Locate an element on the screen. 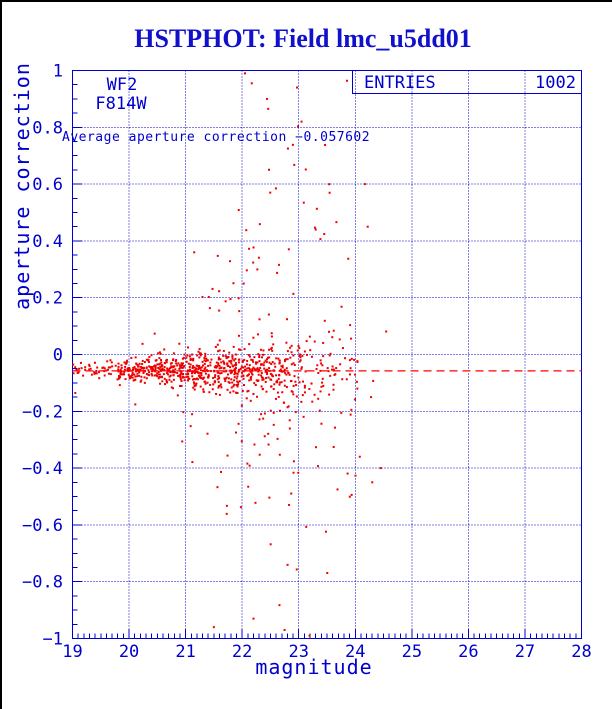 The width and height of the screenshot is (612, 709). x-tick-label: 21 is located at coordinates (185, 652).